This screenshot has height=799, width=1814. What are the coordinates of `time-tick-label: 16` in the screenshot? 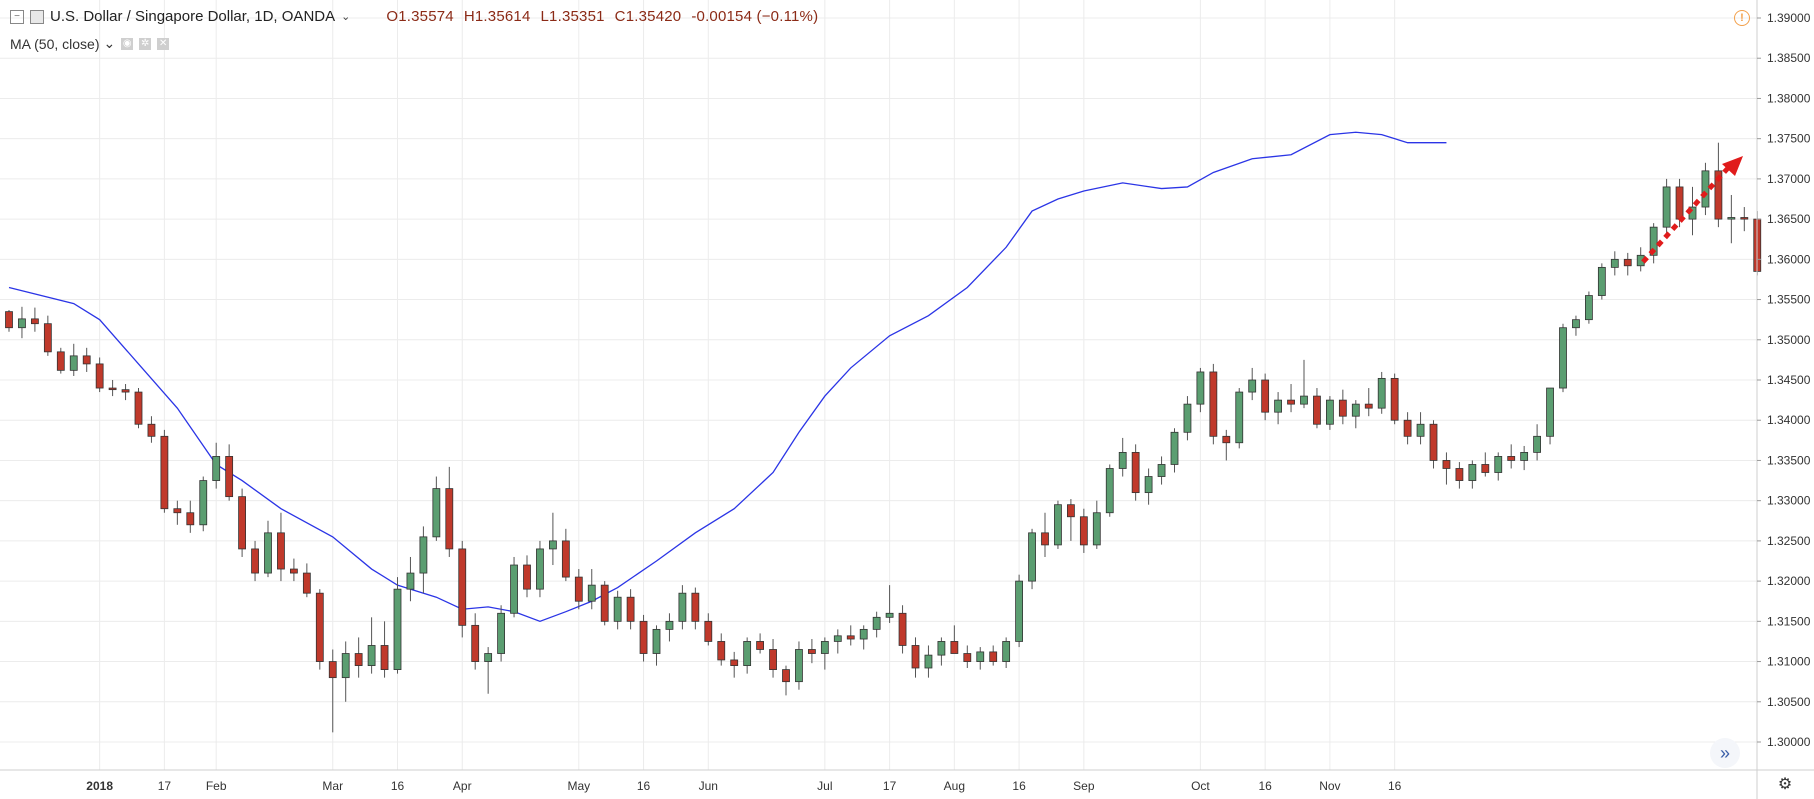 It's located at (1395, 786).